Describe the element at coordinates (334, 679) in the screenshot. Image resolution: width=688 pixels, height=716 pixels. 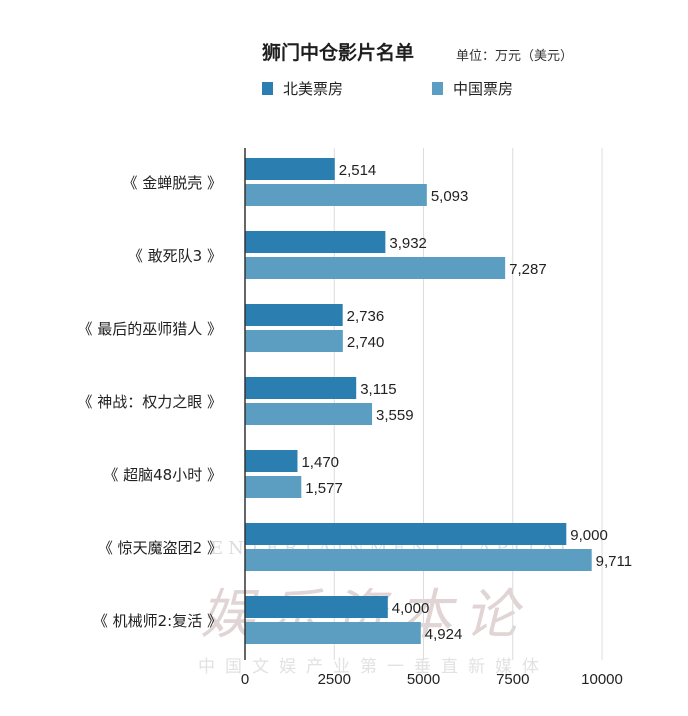
I see `x-tick-label: 2500` at that location.